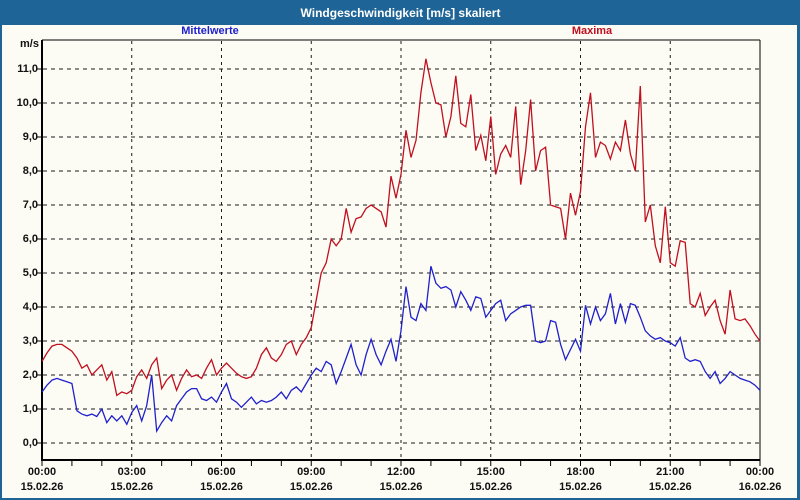 The width and height of the screenshot is (800, 500). What do you see at coordinates (670, 472) in the screenshot?
I see `x-tick-time-label: 21:00` at bounding box center [670, 472].